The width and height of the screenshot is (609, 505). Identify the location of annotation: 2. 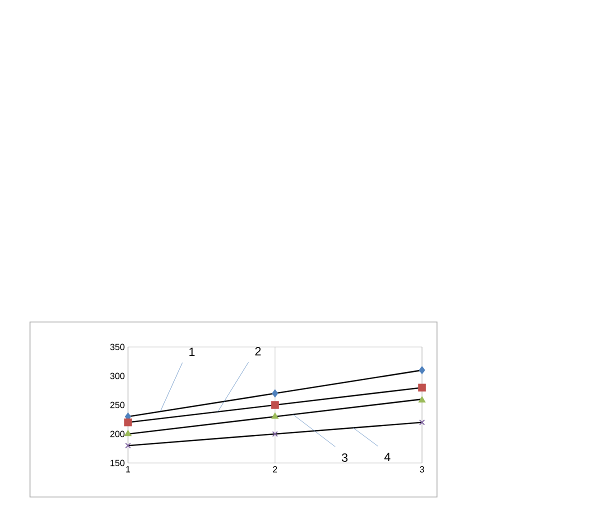
(258, 351).